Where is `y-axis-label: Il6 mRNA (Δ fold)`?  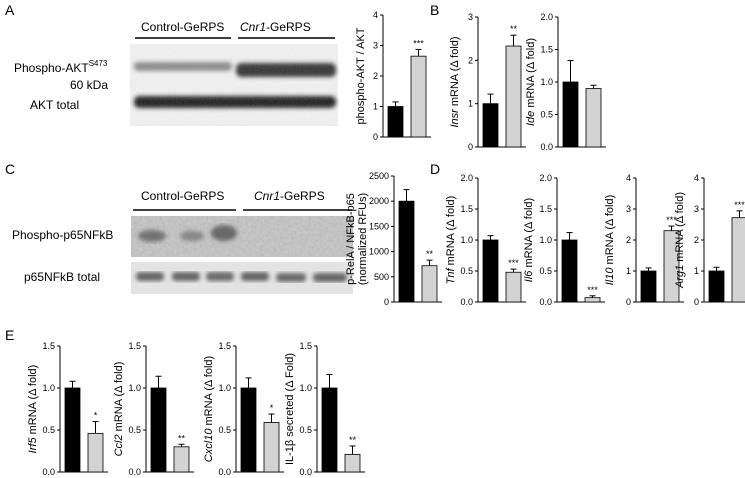
y-axis-label: Il6 mRNA (Δ fold) is located at coordinates (529, 240).